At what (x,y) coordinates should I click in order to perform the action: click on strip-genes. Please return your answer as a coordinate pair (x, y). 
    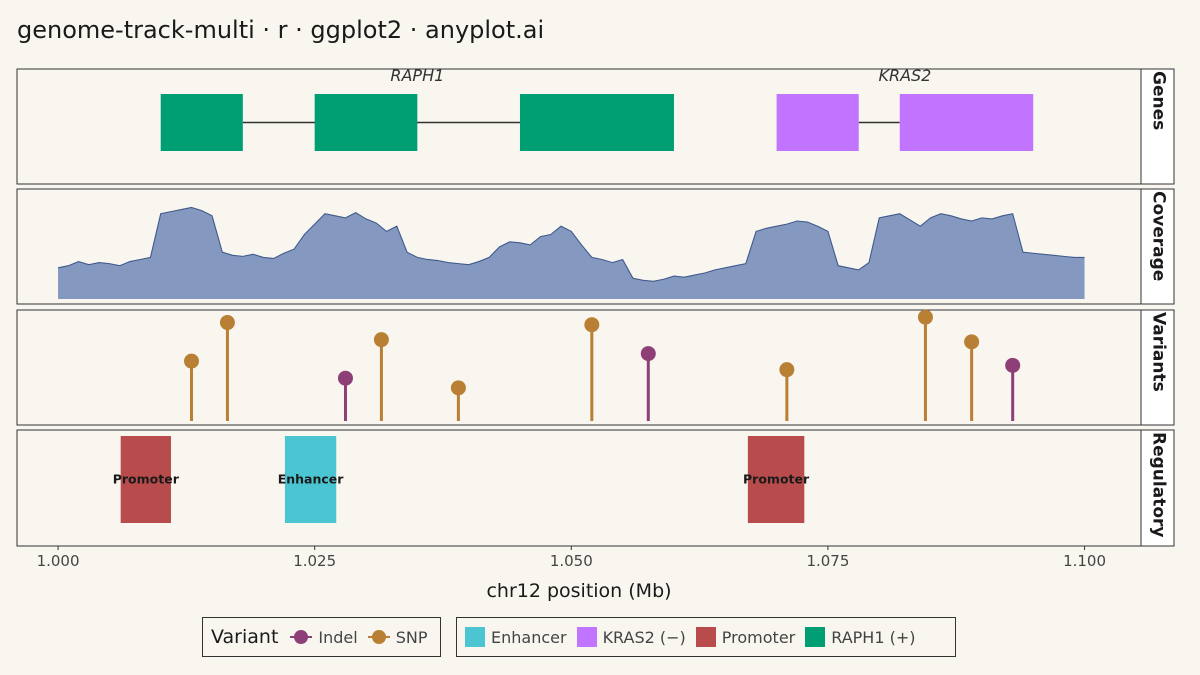
    Looking at the image, I should click on (1157, 126).